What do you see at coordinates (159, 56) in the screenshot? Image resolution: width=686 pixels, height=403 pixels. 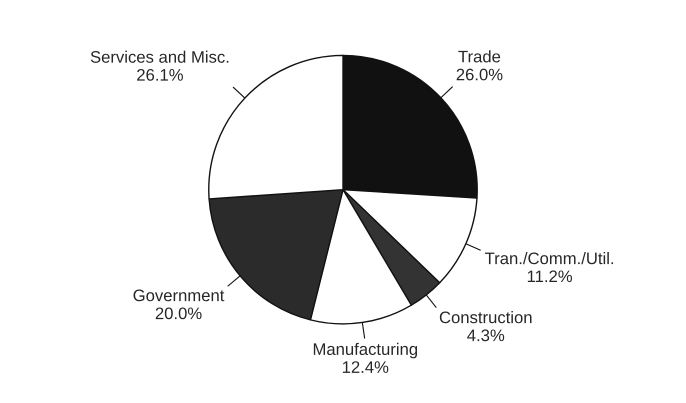 I see `slice-label: Services and Misc.` at bounding box center [159, 56].